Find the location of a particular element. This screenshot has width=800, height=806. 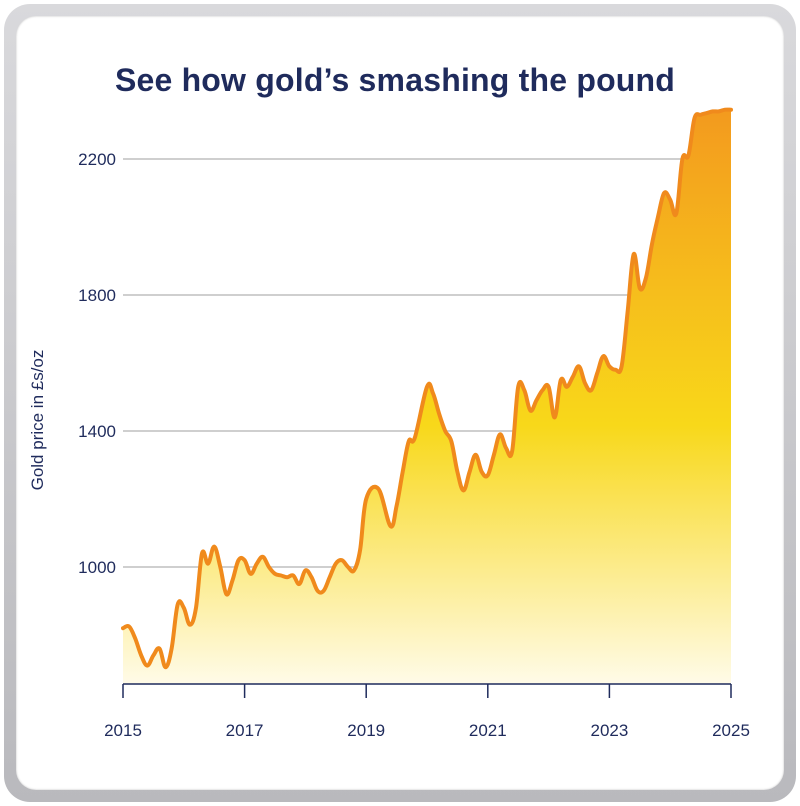

x-tick-label: 2023 is located at coordinates (609, 730).